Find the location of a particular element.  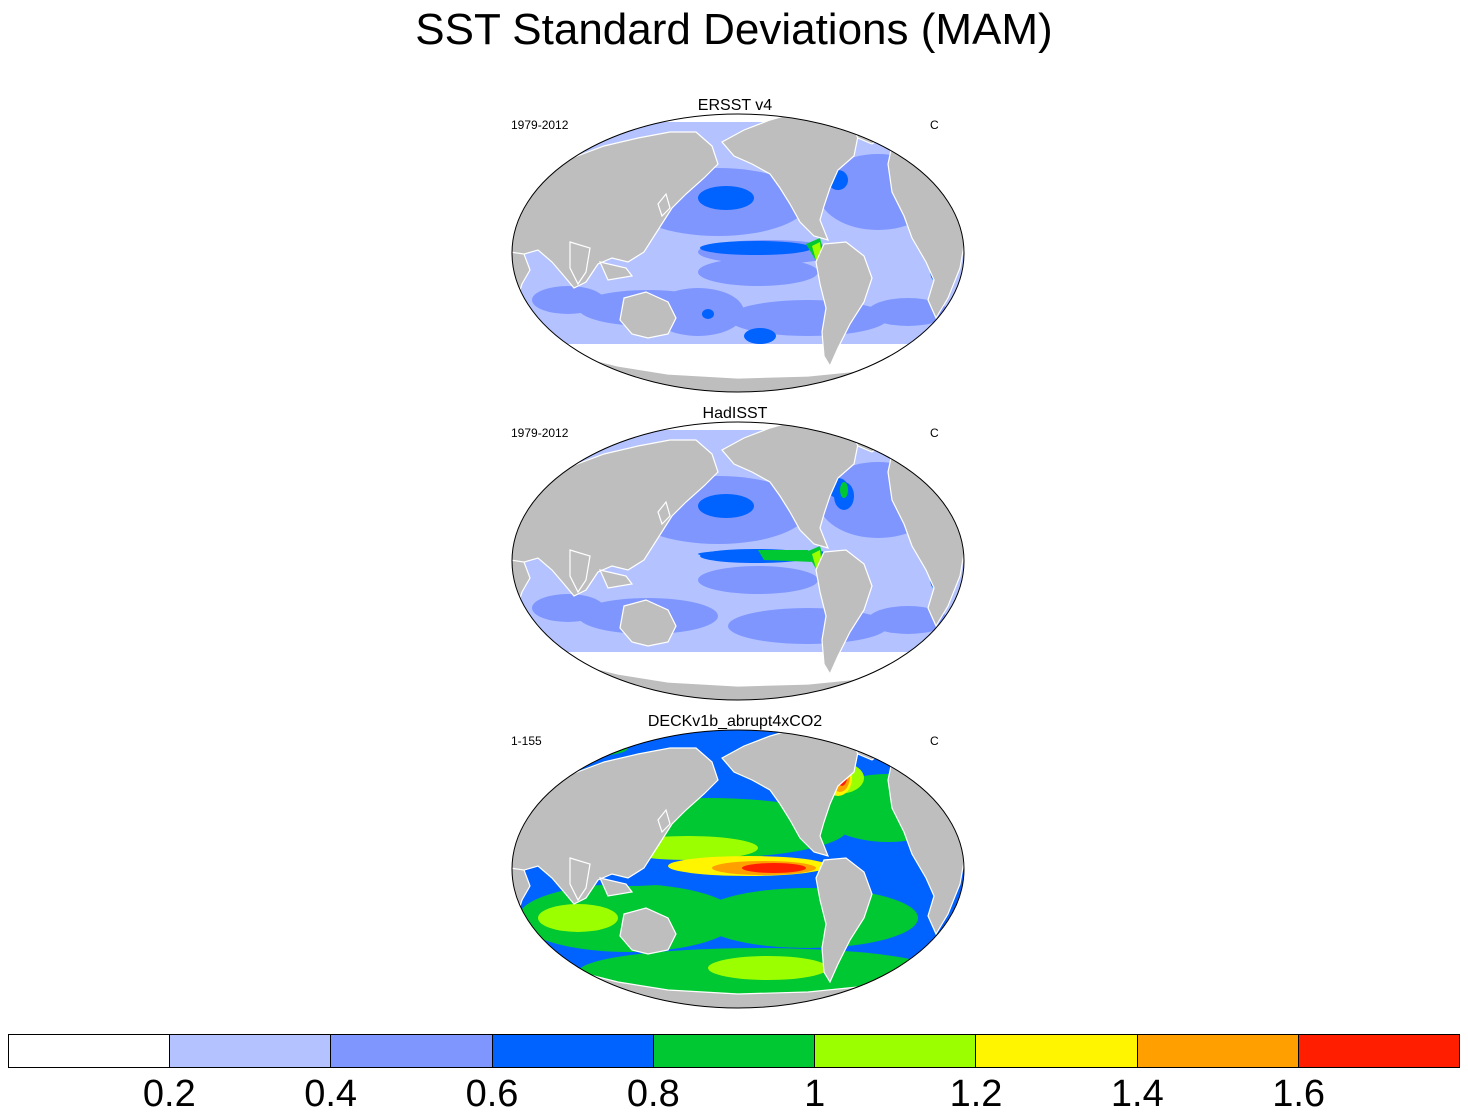

colorbar-tick-label: 1.2 is located at coordinates (976, 1094).